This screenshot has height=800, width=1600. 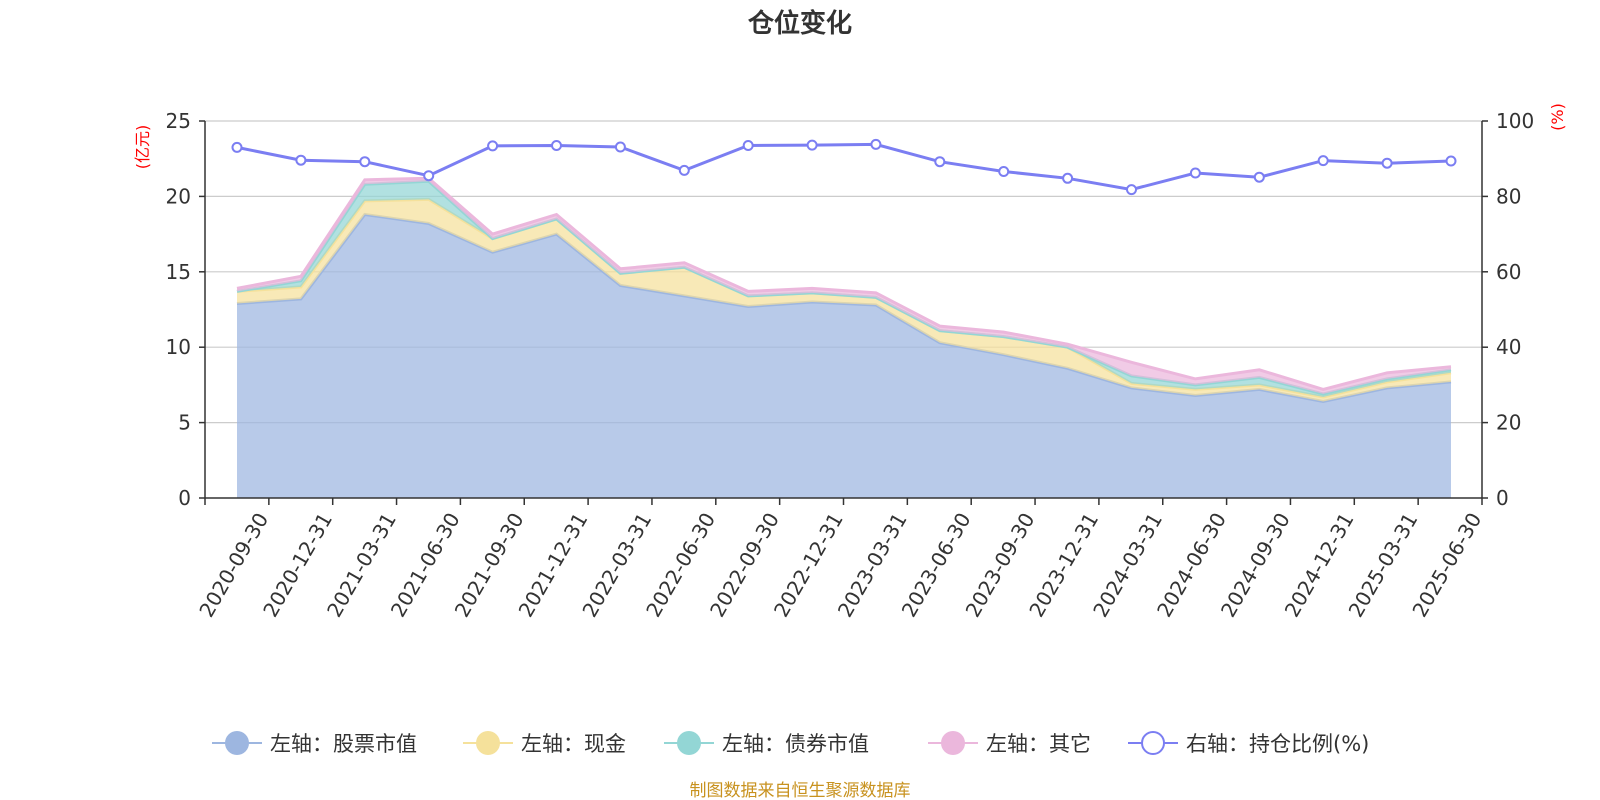 What do you see at coordinates (1515, 121) in the screenshot?
I see `right-tick-label: 100` at bounding box center [1515, 121].